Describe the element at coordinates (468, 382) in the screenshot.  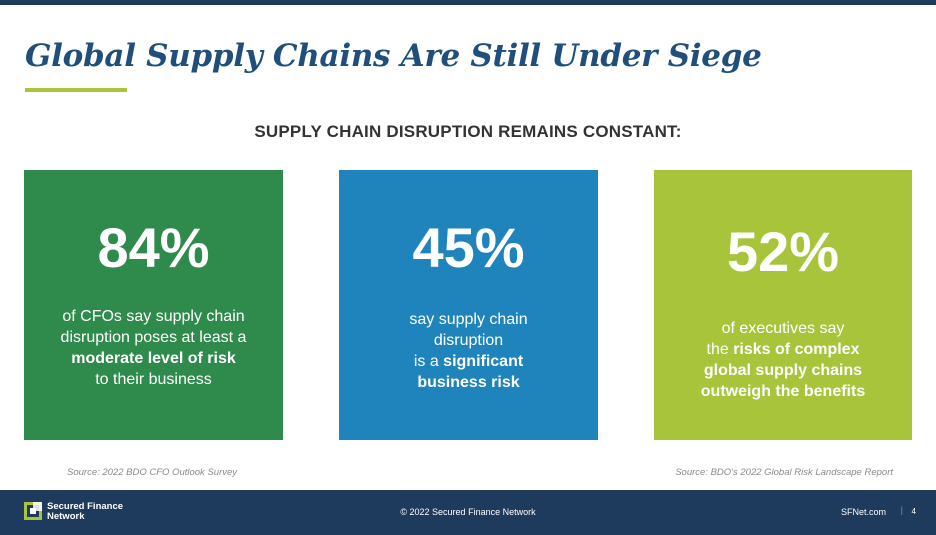
I see `desc-bold: business risk` at that location.